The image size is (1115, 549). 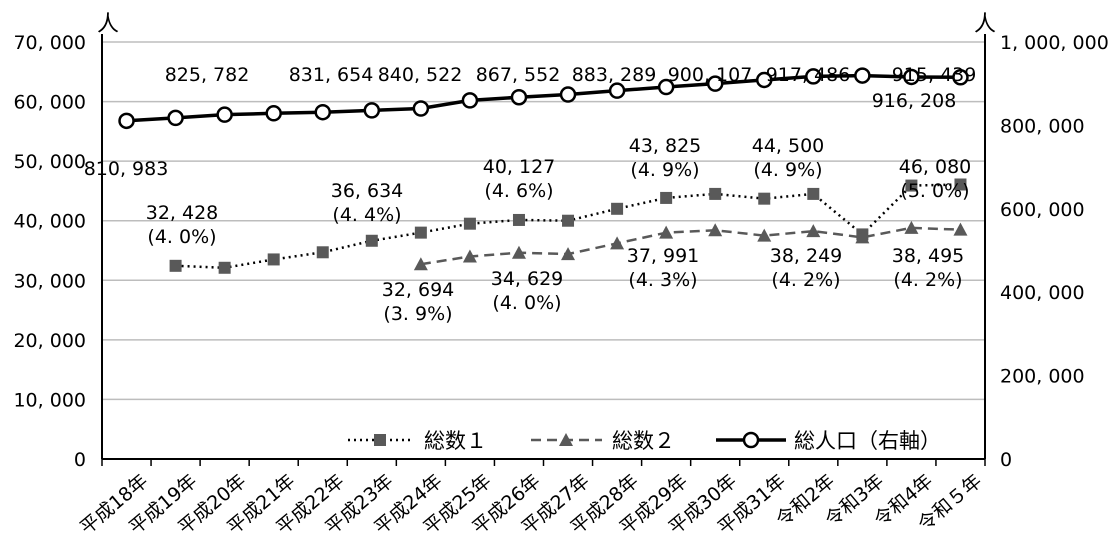 What do you see at coordinates (80, 460) in the screenshot?
I see `left-tick-label: 0` at bounding box center [80, 460].